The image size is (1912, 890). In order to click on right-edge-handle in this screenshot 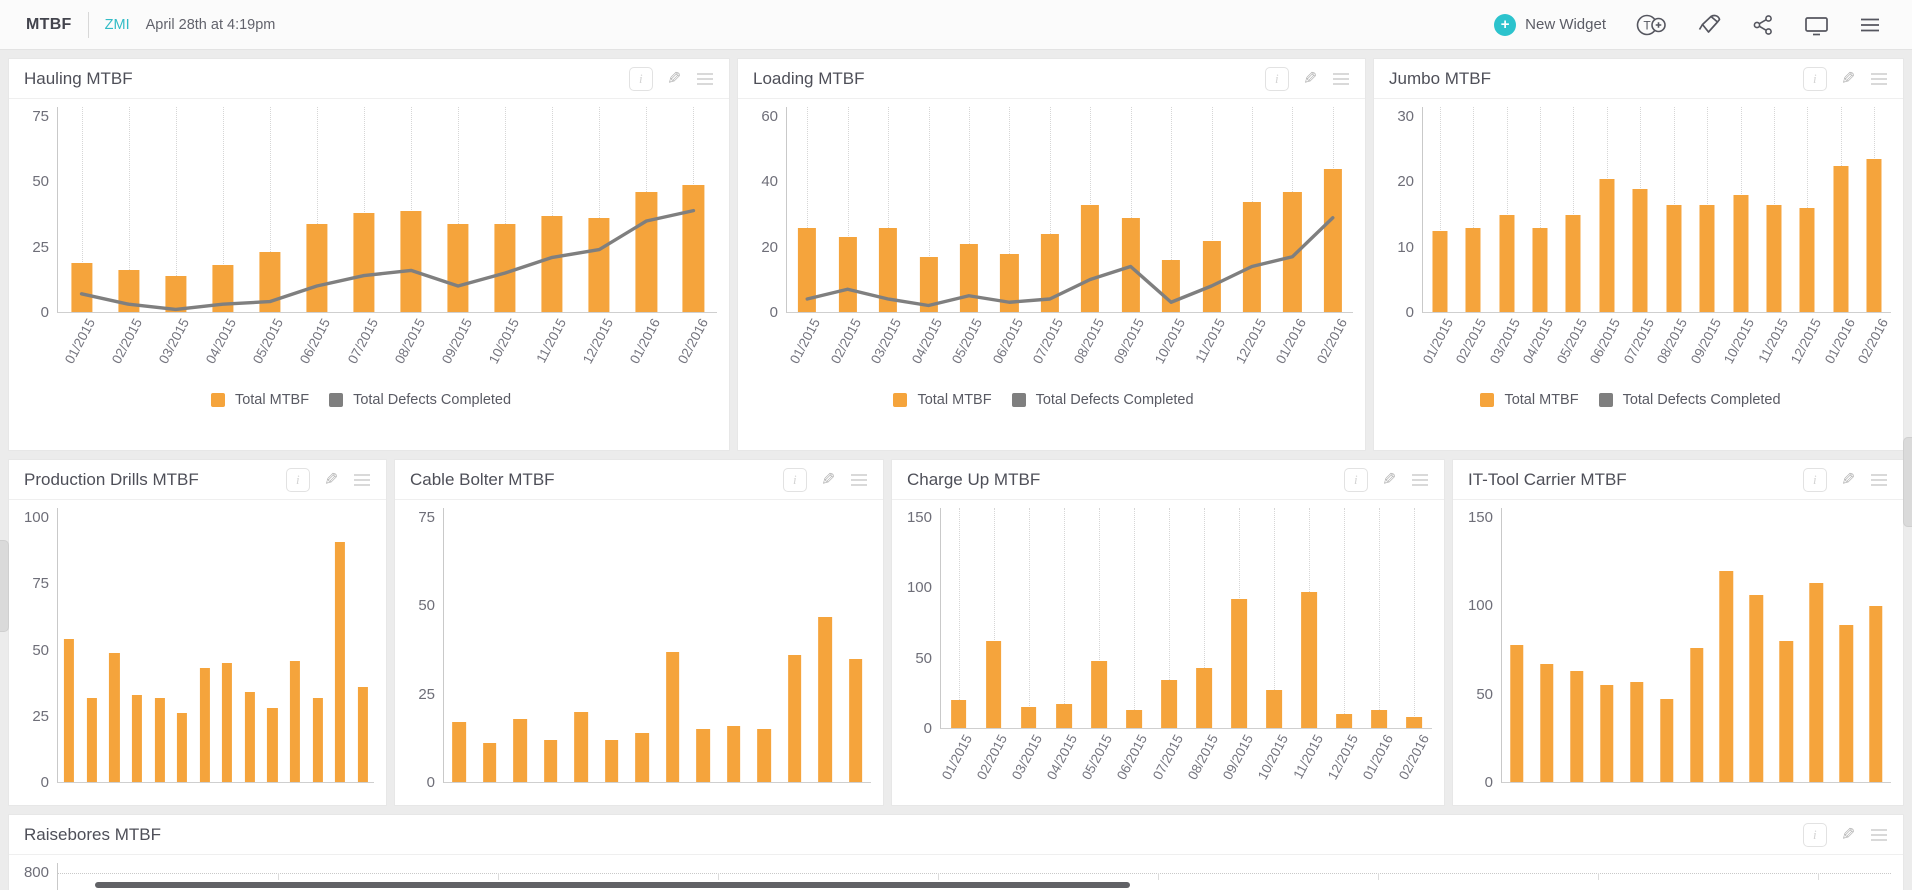, I will do `click(1907, 482)`.